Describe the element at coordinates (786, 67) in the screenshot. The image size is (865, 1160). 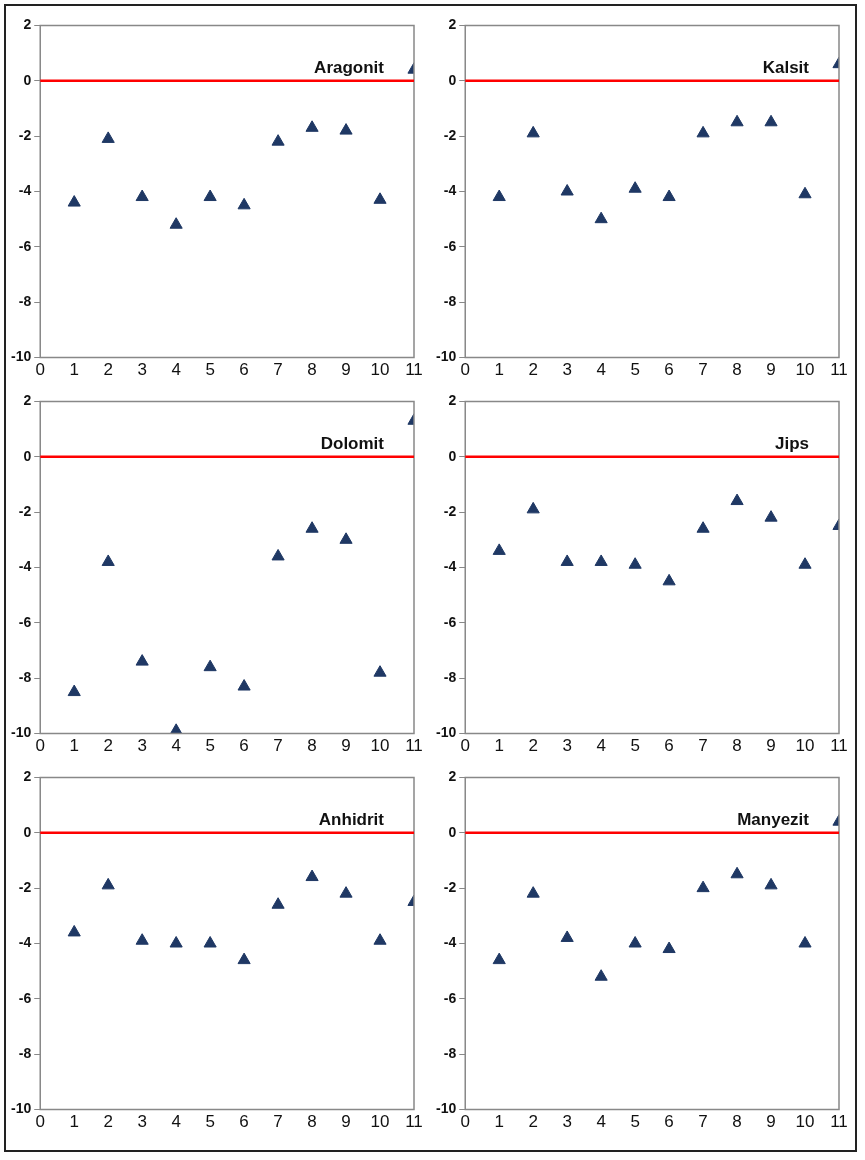
I see `text: Kalsit` at that location.